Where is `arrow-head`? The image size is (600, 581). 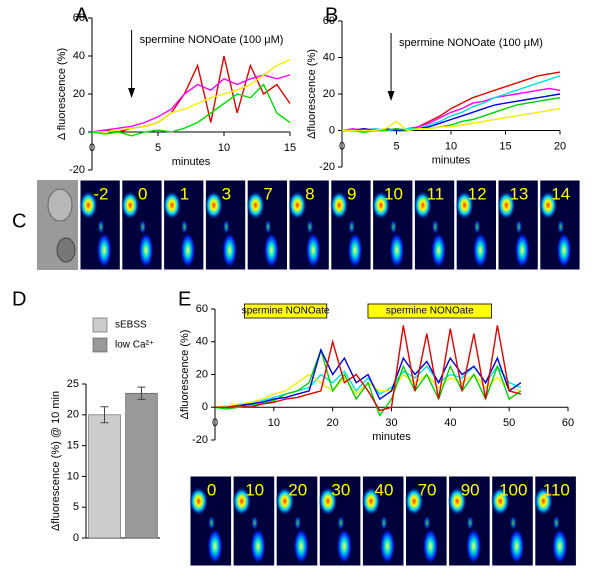 arrow-head is located at coordinates (132, 93).